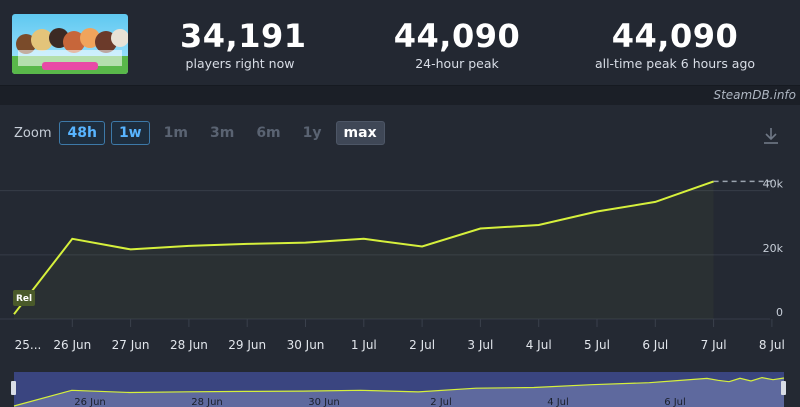  I want to click on current-players-value: 34,191, so click(243, 36).